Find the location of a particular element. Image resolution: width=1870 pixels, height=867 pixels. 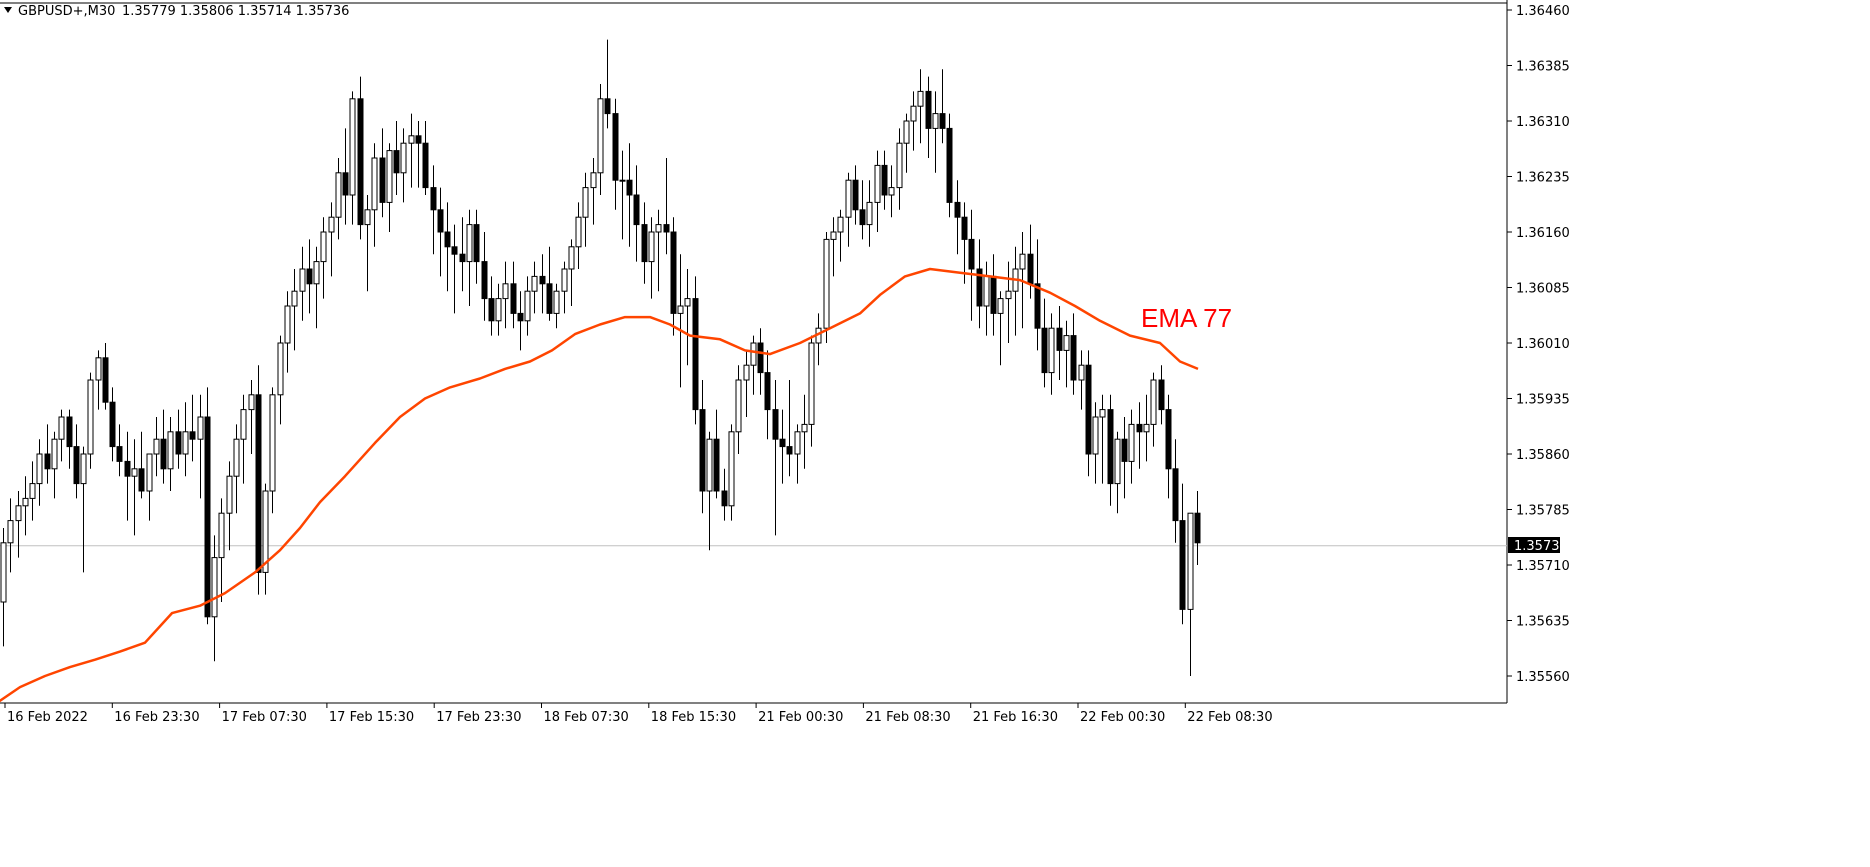

x-tick-label: 21 Feb 08:30 is located at coordinates (907, 717).